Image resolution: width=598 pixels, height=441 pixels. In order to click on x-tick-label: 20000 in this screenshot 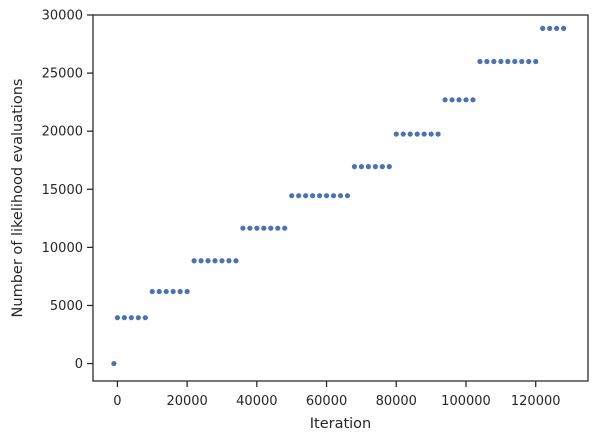, I will do `click(186, 401)`.